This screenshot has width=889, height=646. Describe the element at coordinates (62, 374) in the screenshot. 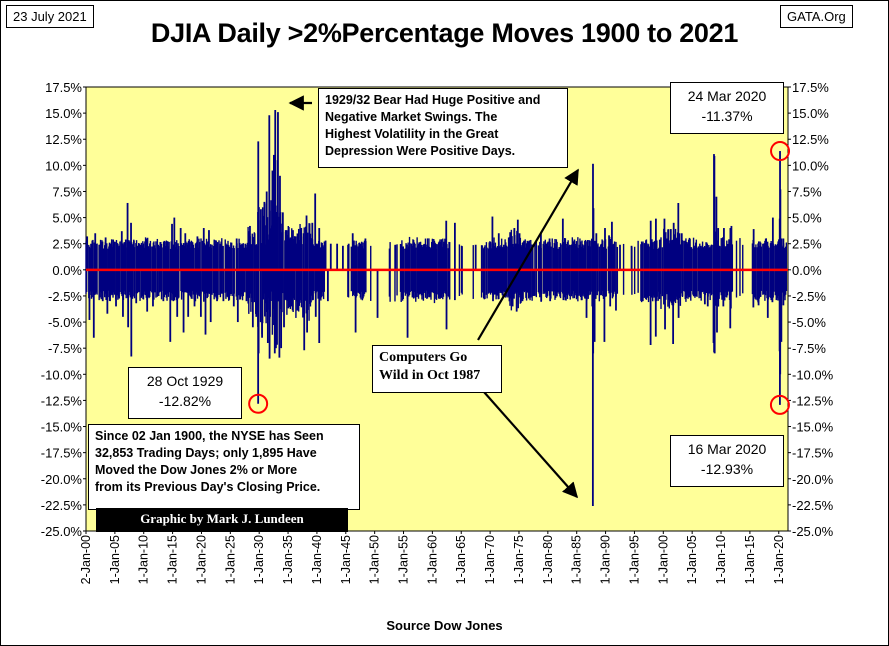

I see `y-tick-label-left: -10.0%` at that location.